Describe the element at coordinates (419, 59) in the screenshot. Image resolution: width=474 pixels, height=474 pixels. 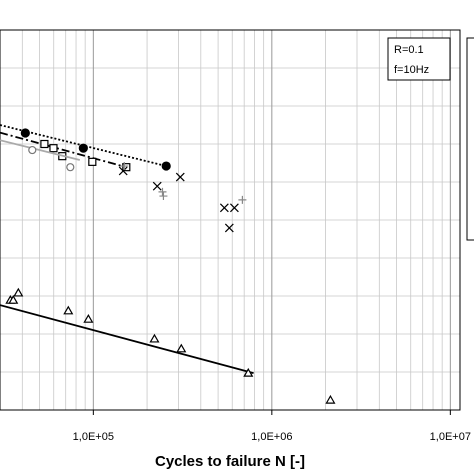
I see `annotation-box` at that location.